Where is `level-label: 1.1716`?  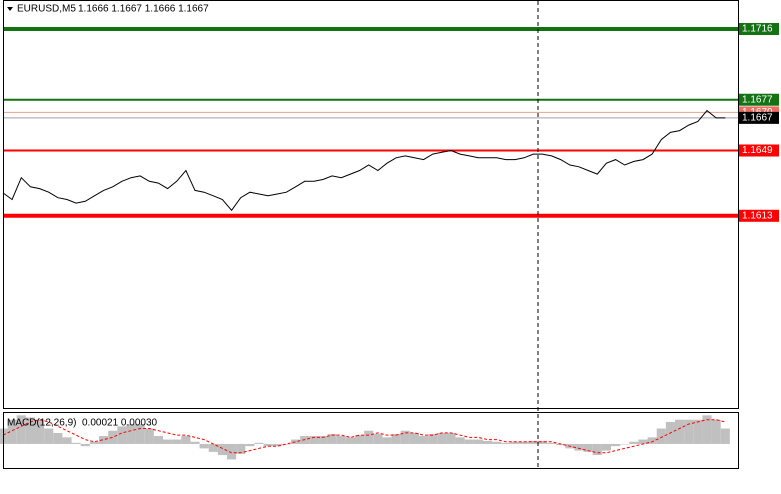 level-label: 1.1716 is located at coordinates (757, 29).